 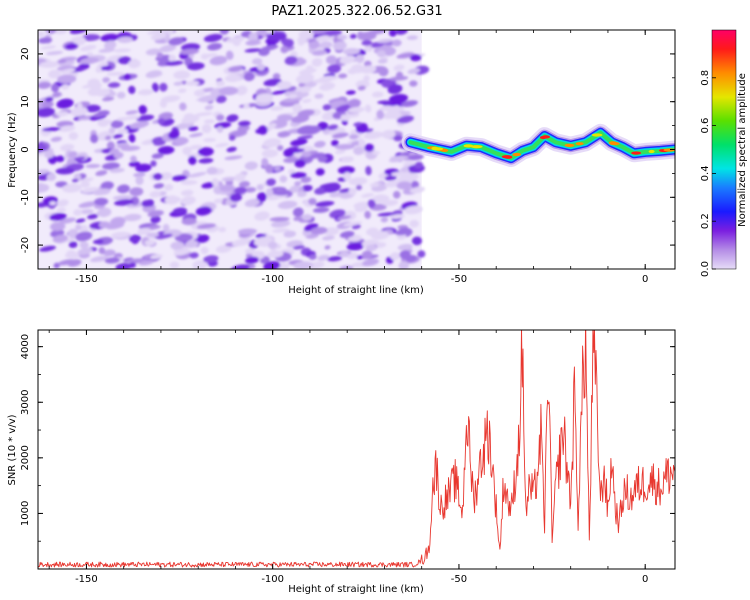 I want to click on top-y-tick-label: 0, so click(x=25, y=149).